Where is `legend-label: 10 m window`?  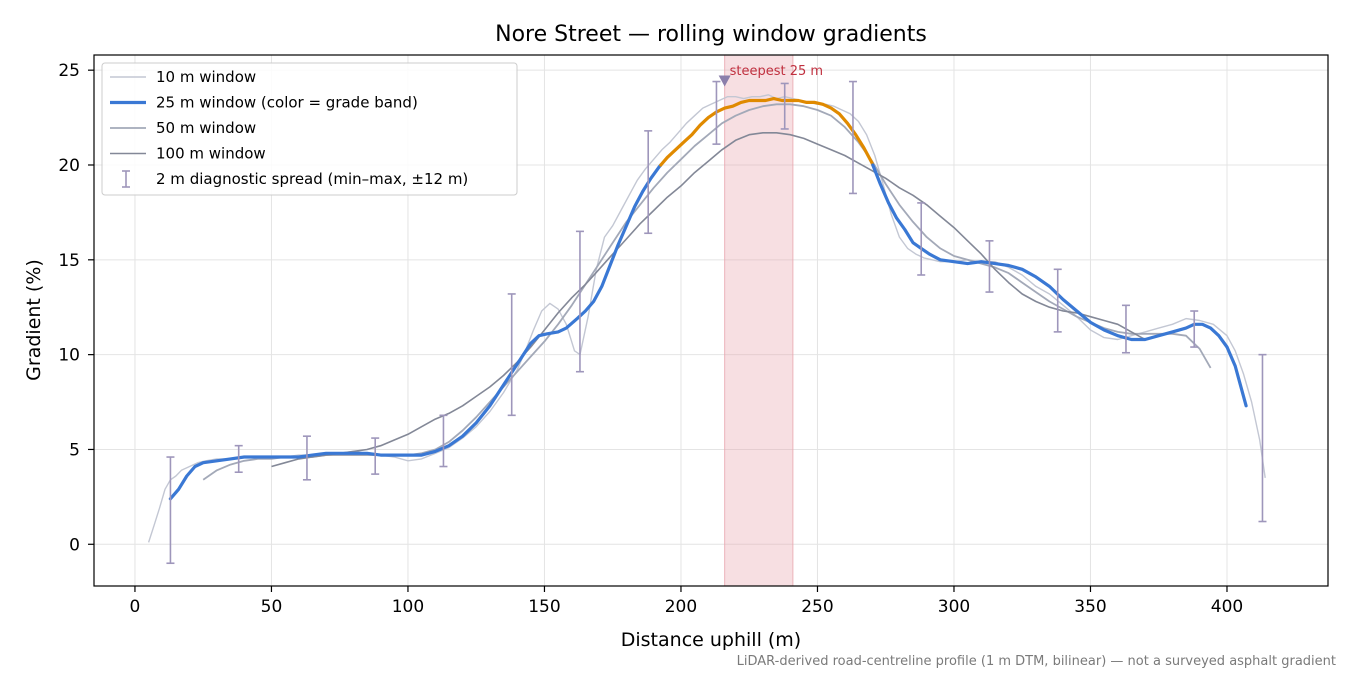
legend-label: 10 m window is located at coordinates (206, 77).